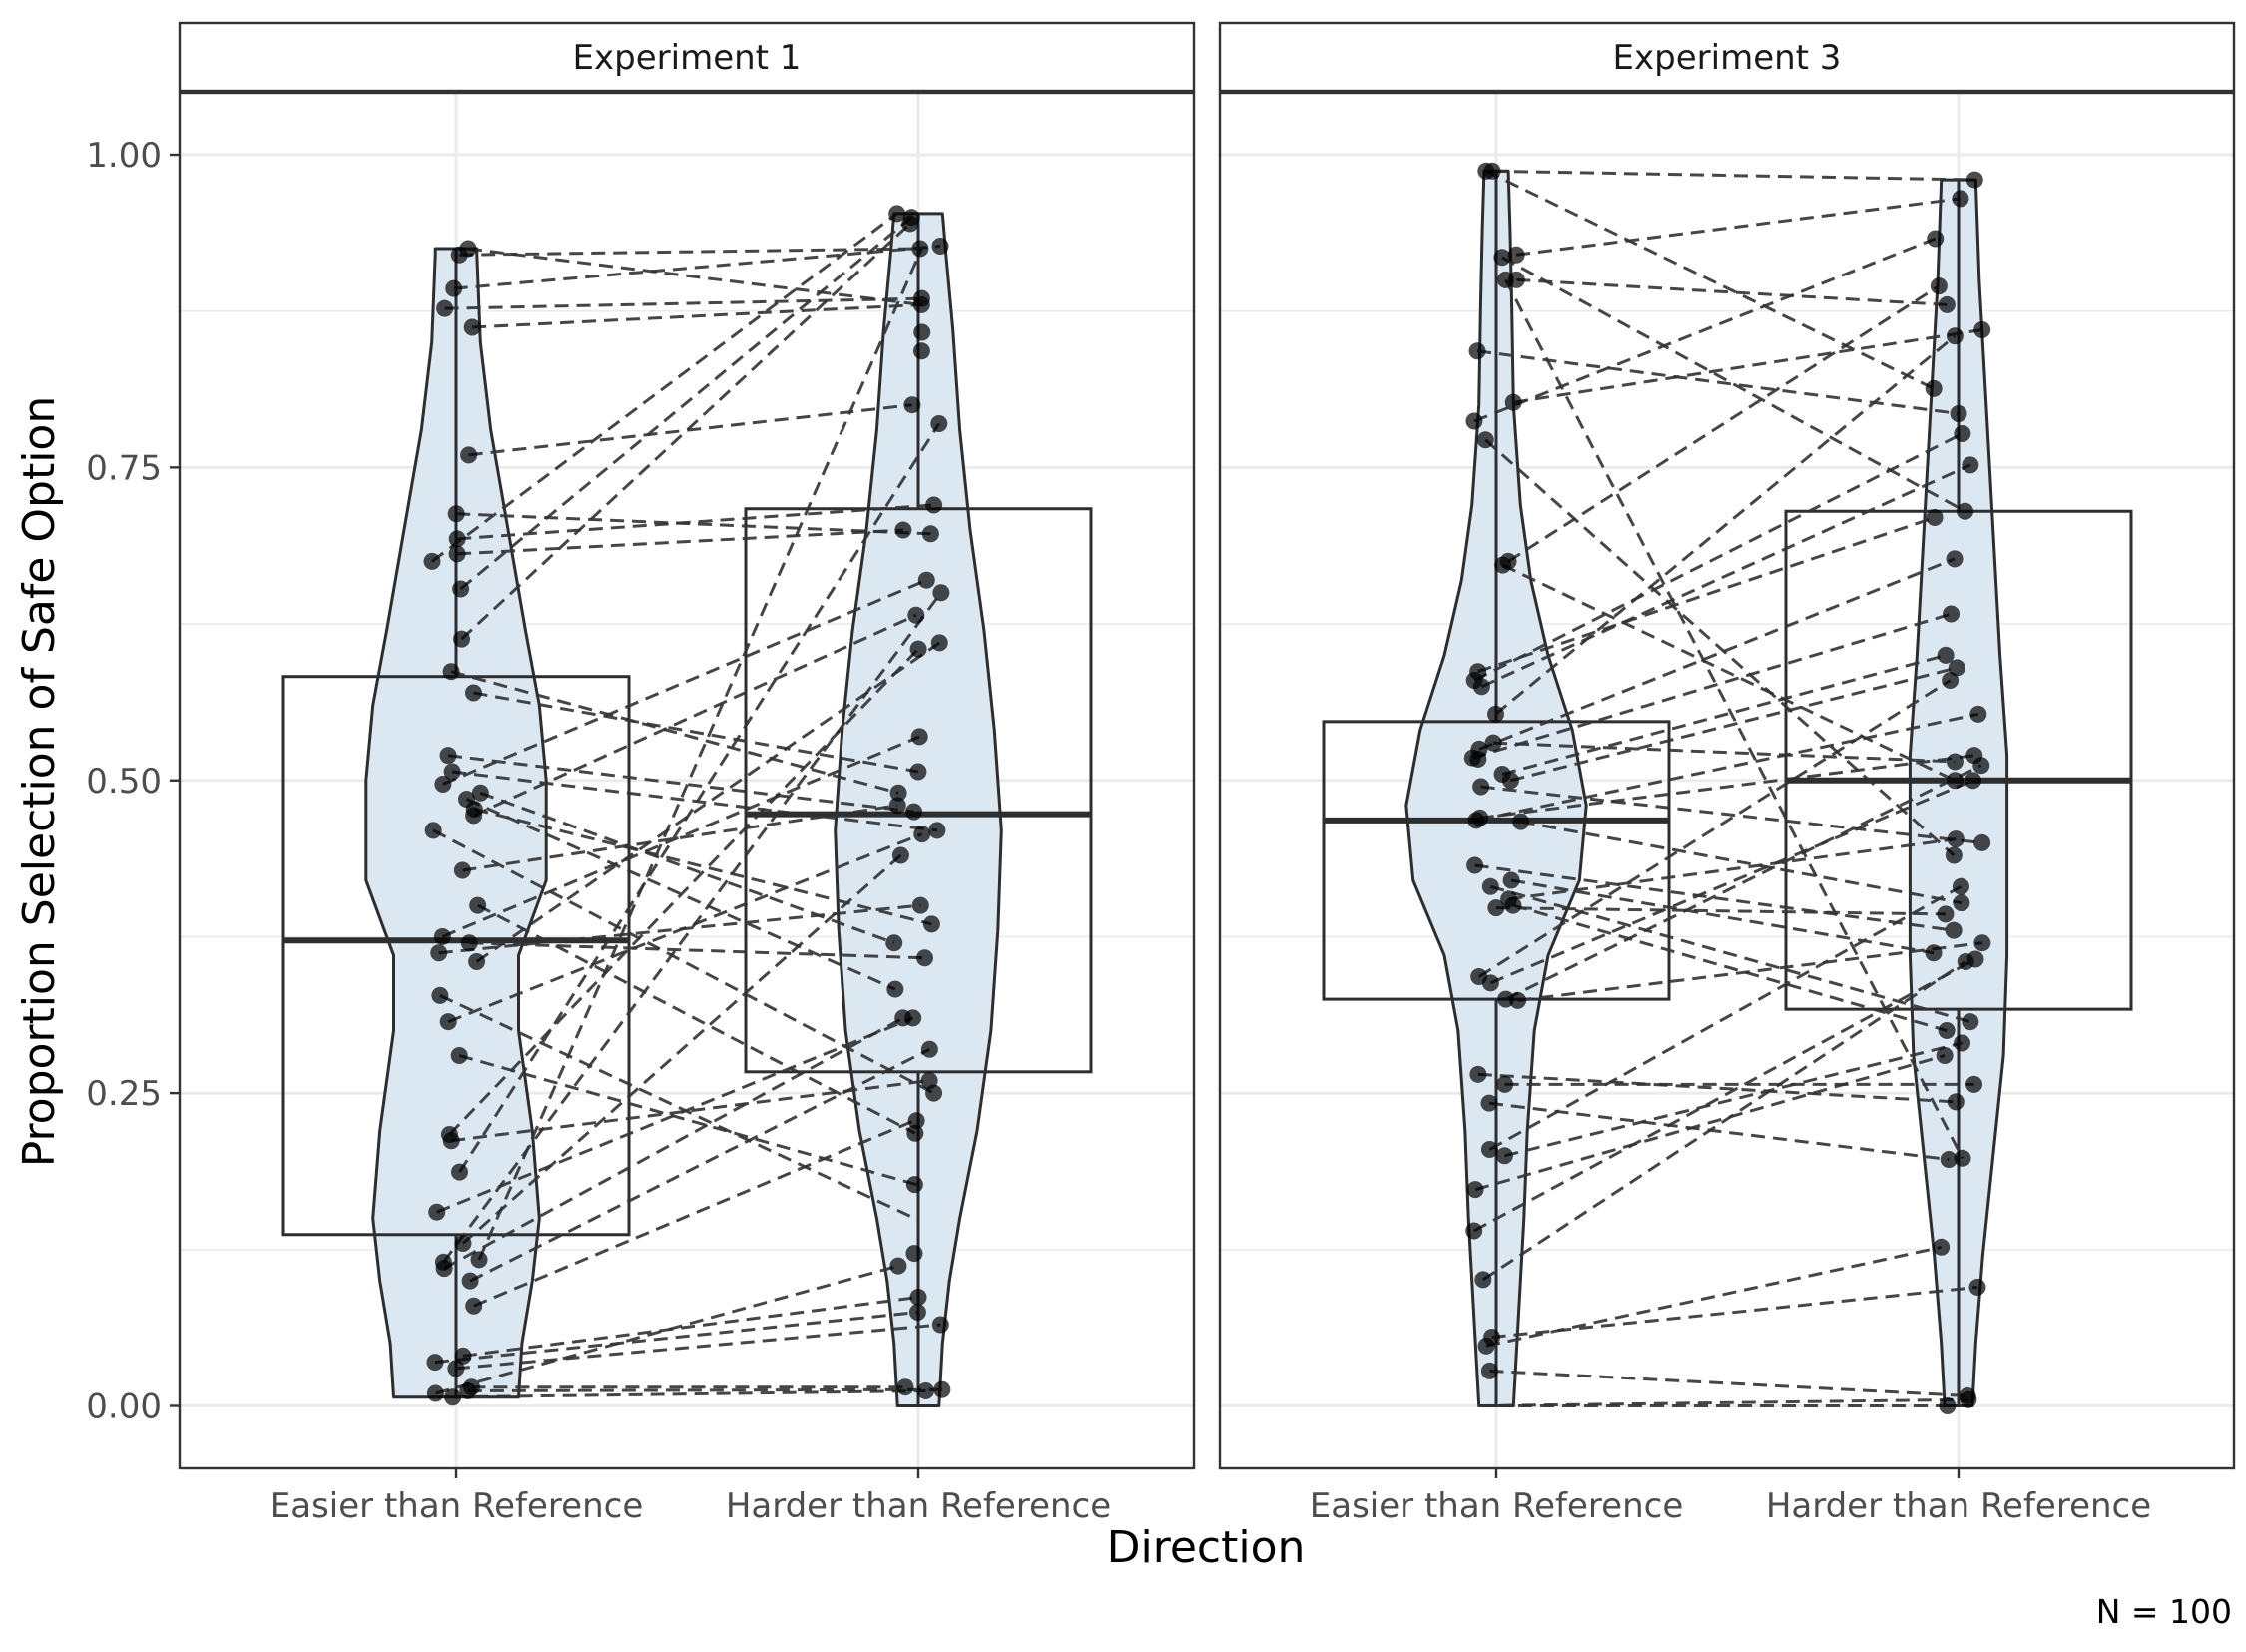 The width and height of the screenshot is (2246, 1652). What do you see at coordinates (1206, 1547) in the screenshot?
I see `x-axis-title: Direction` at bounding box center [1206, 1547].